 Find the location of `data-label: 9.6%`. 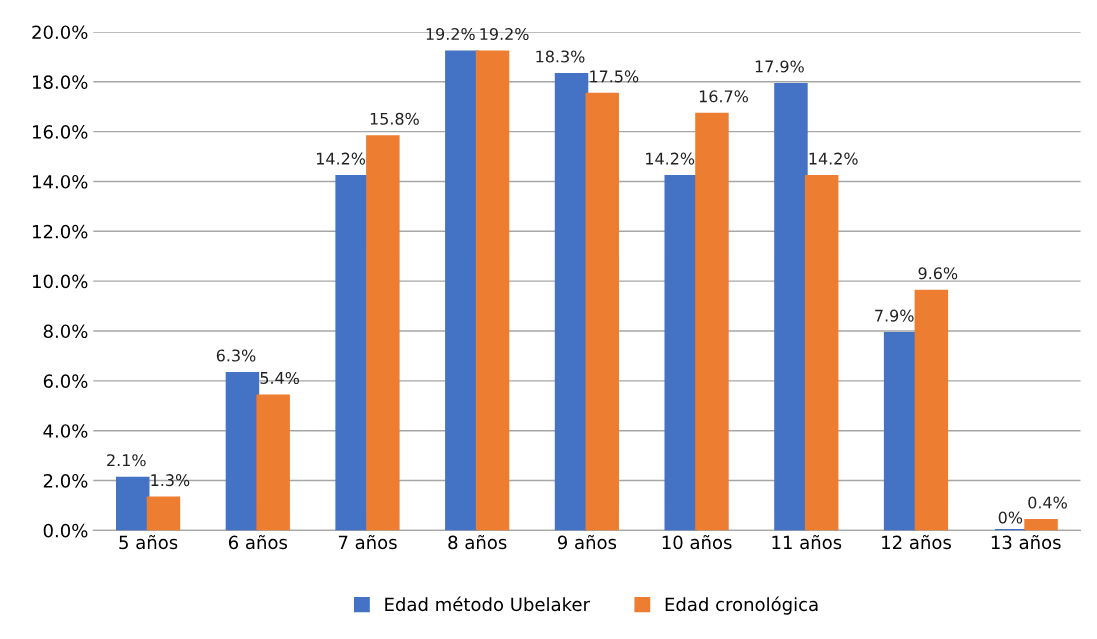

data-label: 9.6% is located at coordinates (938, 273).